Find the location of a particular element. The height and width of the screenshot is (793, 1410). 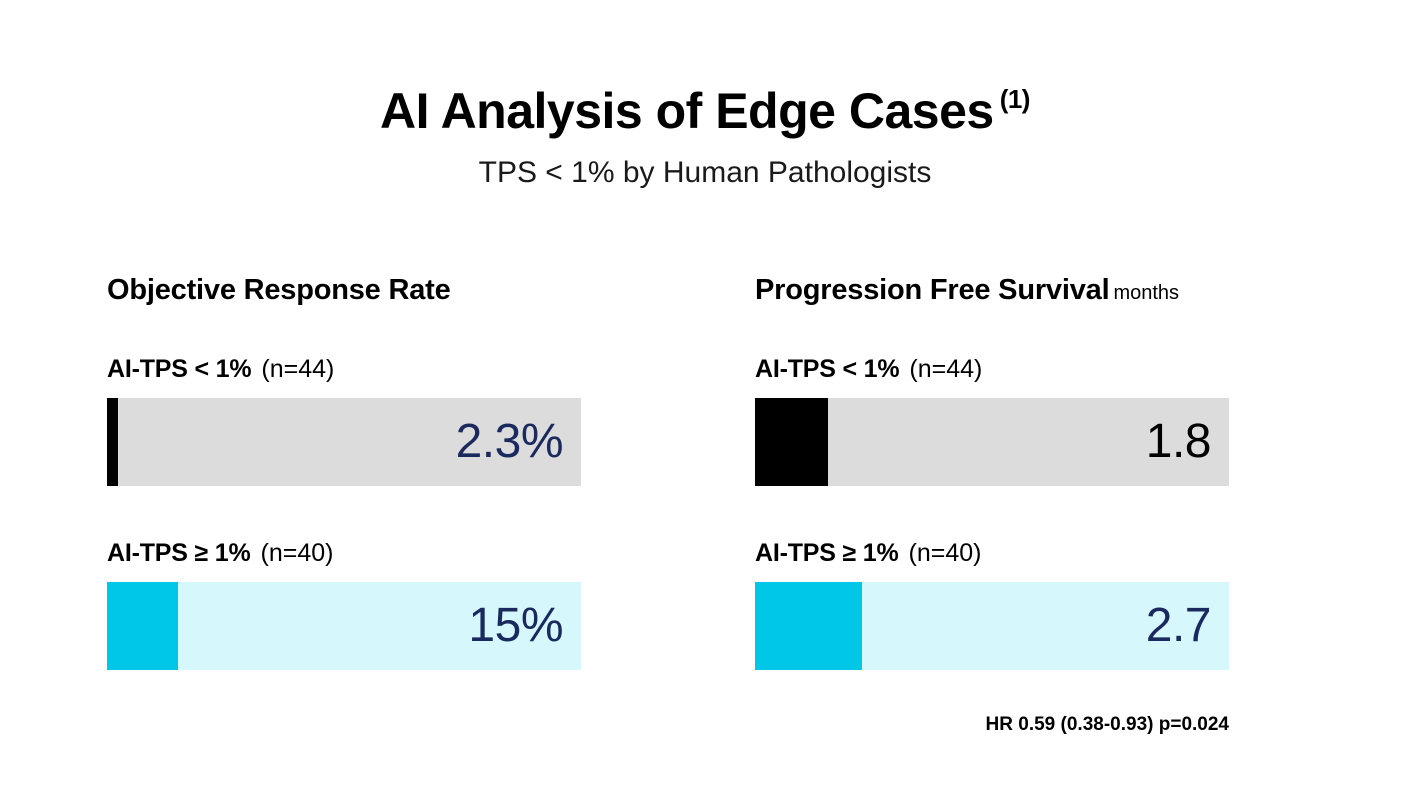

bar-group-pfs-tps-lt-1: AI-TPS < 1% (n=44) 1.8 is located at coordinates (1035, 421).